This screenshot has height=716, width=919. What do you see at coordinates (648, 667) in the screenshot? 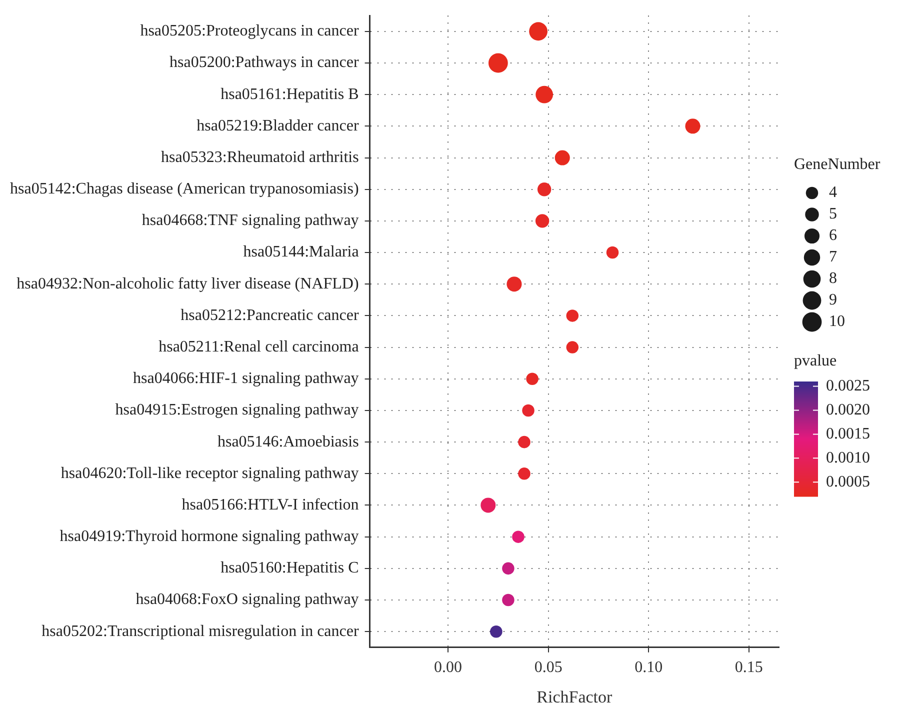
I see `x-tick-label: 0.10` at bounding box center [648, 667].